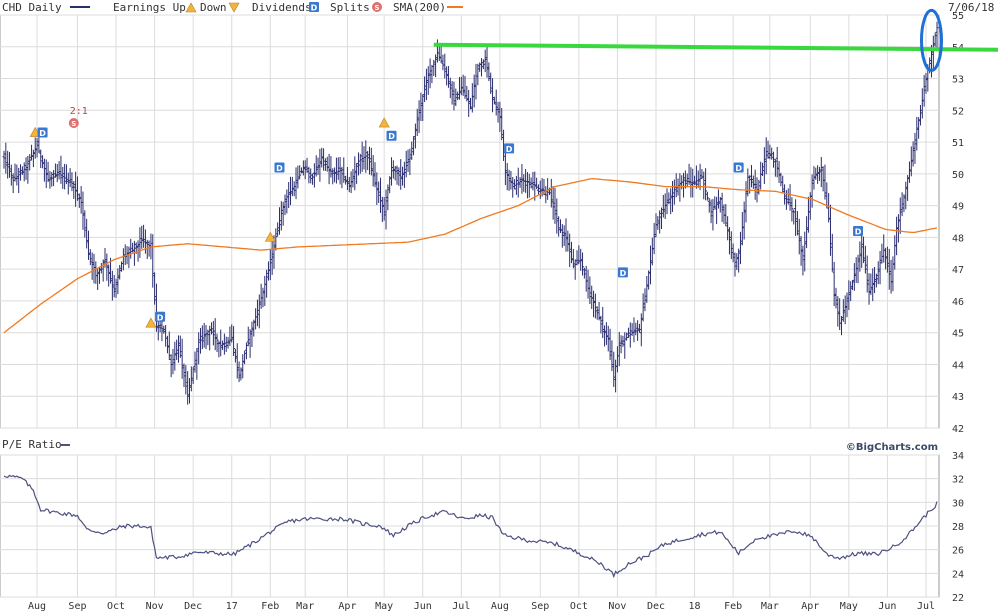  I want to click on latest-price-highlight-circle, so click(931, 40).